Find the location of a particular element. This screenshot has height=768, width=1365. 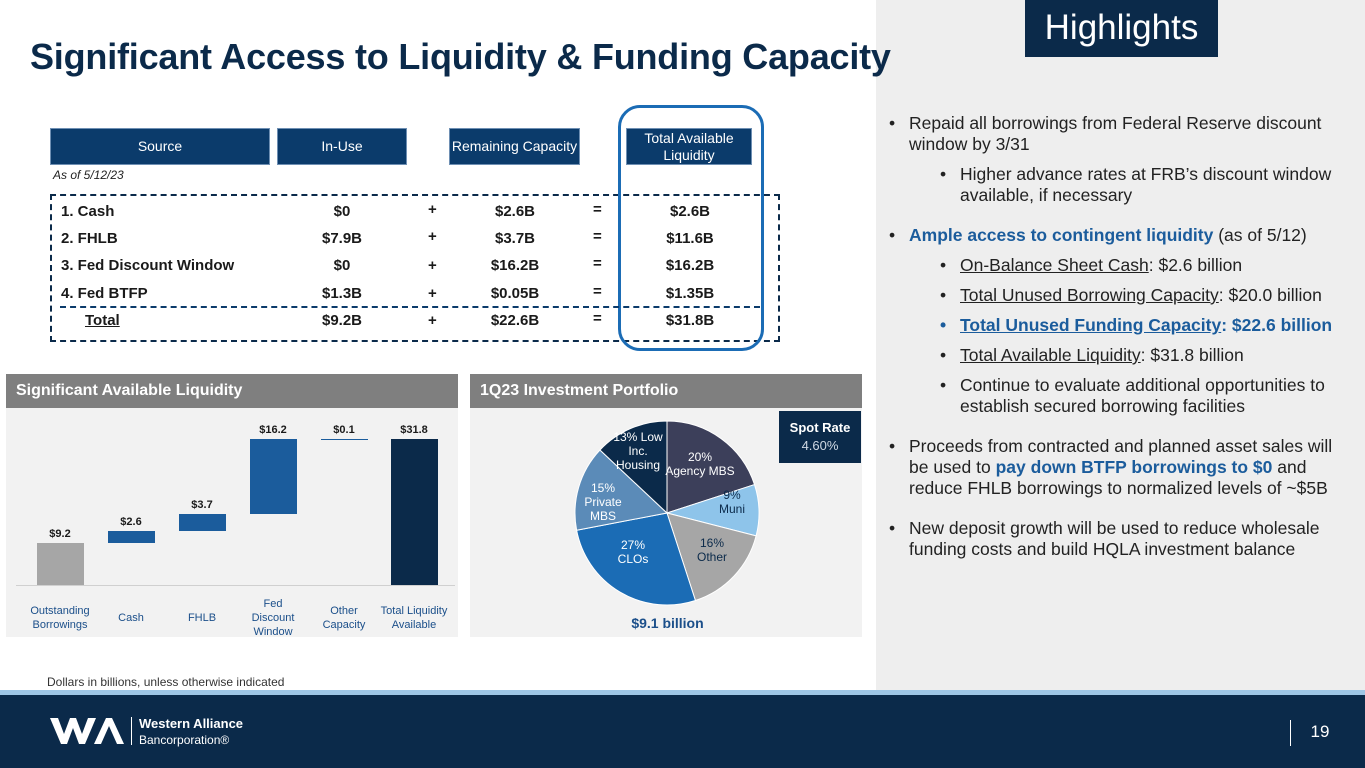

remaining-value: $0.05B is located at coordinates (515, 293).